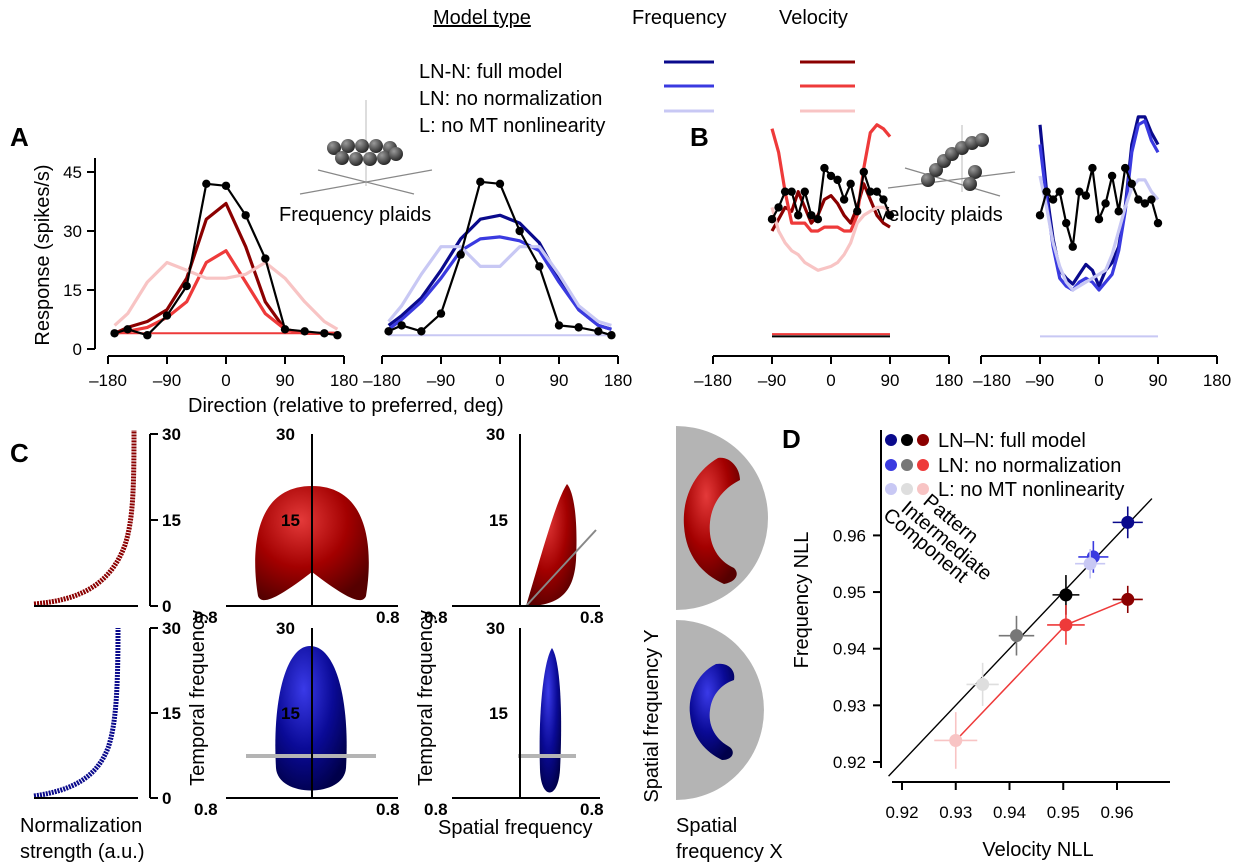  I want to click on panel-a-right-plot, so click(500, 258).